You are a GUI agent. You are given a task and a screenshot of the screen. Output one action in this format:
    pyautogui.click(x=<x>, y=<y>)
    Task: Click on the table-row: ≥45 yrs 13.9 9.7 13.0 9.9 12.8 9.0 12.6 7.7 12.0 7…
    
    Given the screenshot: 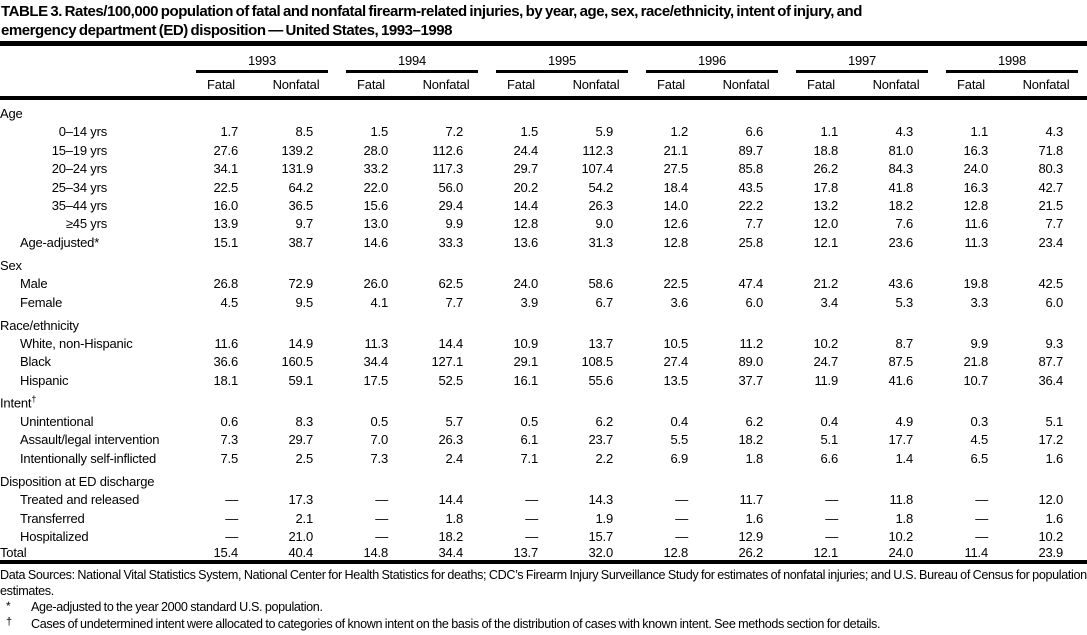 What is the action you would take?
    pyautogui.click(x=543, y=222)
    